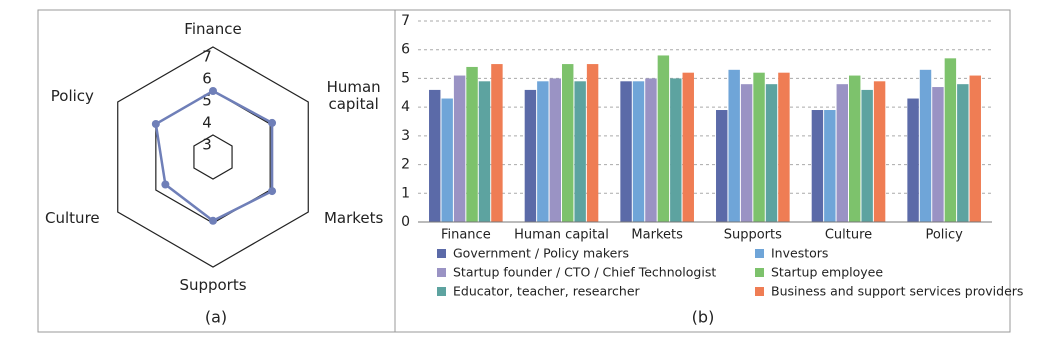 Image resolution: width=1039 pixels, height=342 pixels. I want to click on y-tick-label: 0, so click(405, 222).